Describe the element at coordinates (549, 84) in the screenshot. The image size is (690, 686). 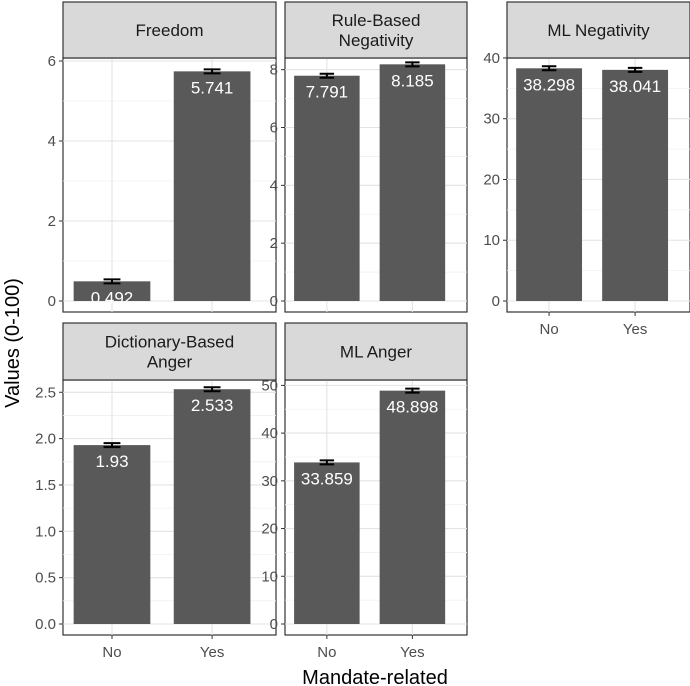
I see `bar-value-label: 38.298` at that location.